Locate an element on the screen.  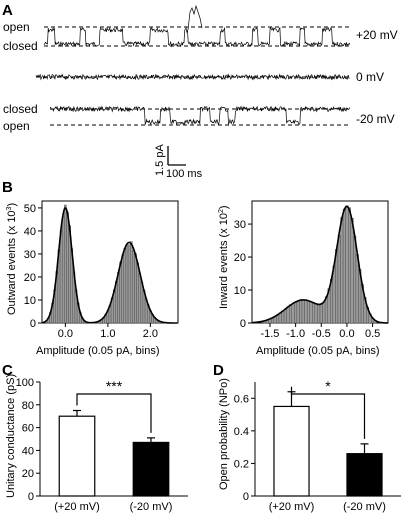
scalebar-current: 1.5 pA is located at coordinates (160, 160).